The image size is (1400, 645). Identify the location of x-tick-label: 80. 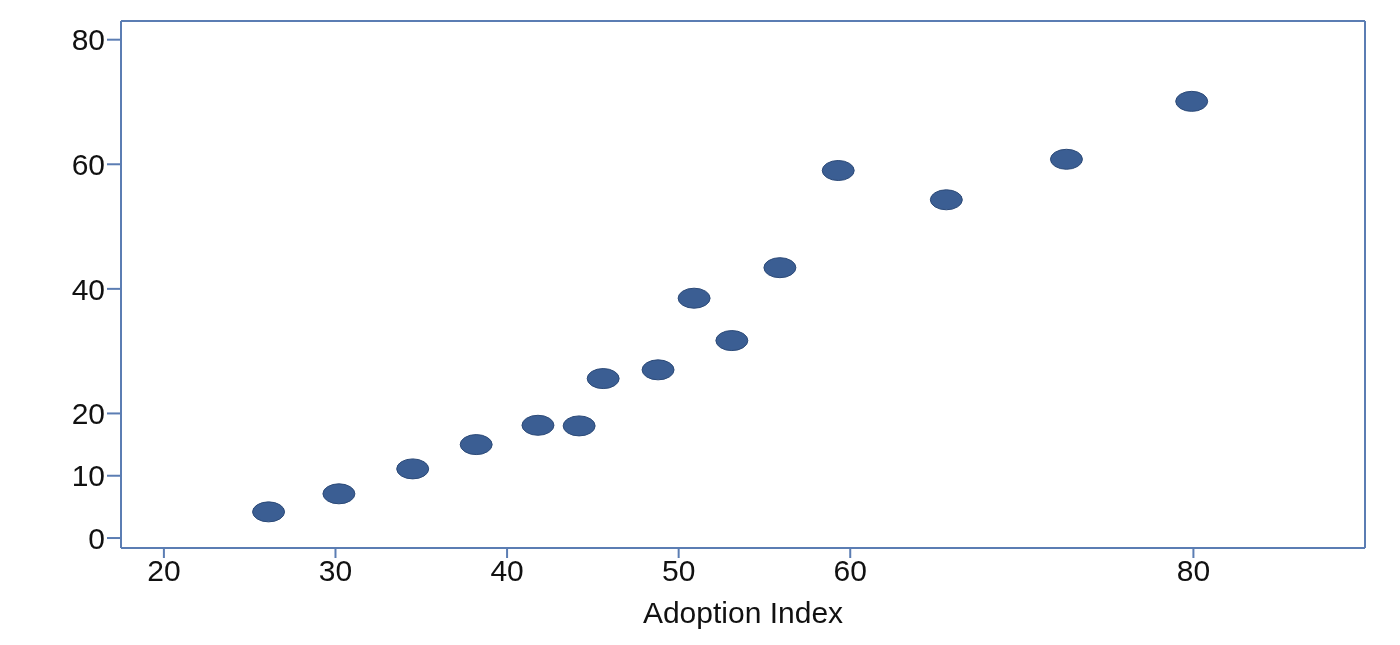
(1193, 571).